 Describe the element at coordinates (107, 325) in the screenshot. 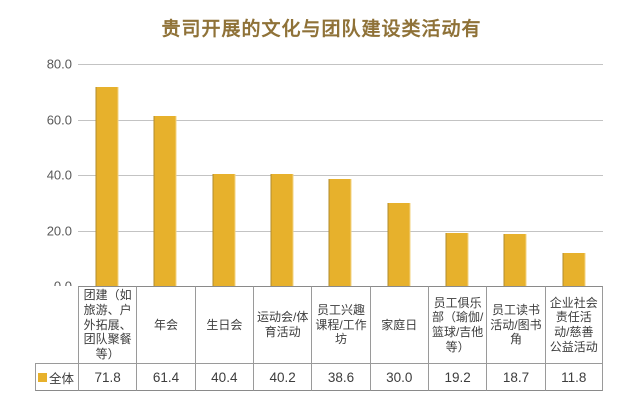

I see `category-cell: 团建（如旅游、户外拓展、团队聚餐等）` at that location.